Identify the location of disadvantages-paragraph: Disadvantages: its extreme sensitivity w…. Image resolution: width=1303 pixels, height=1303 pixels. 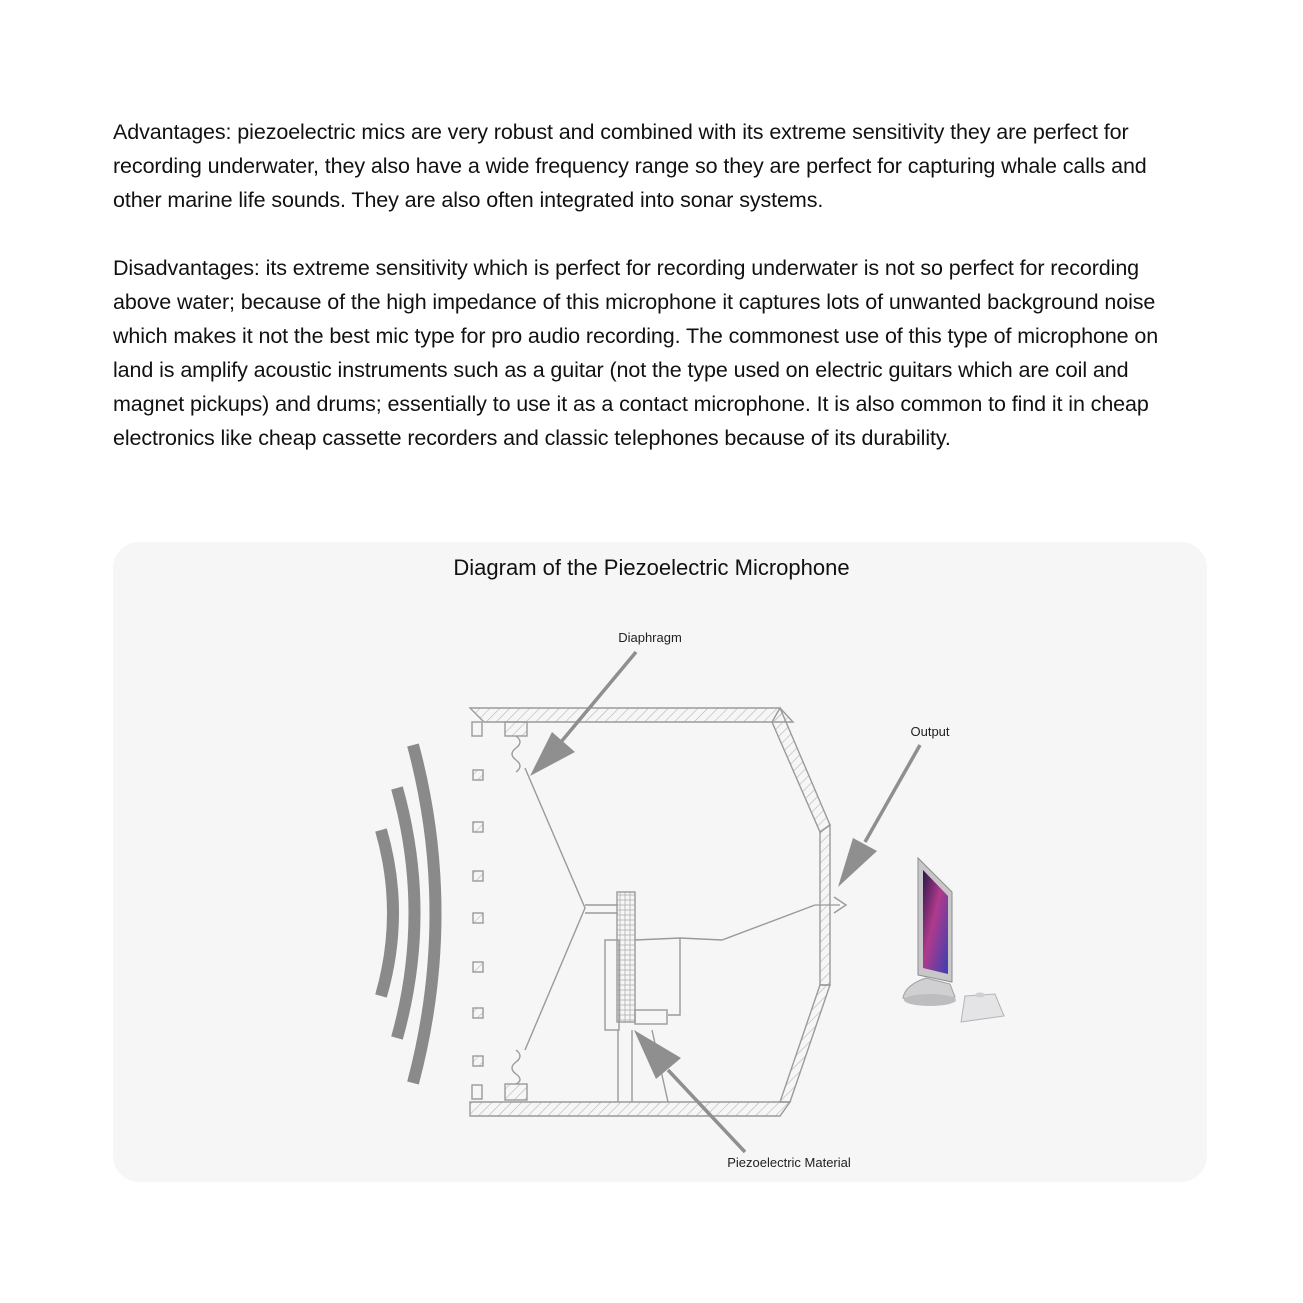
(655, 353).